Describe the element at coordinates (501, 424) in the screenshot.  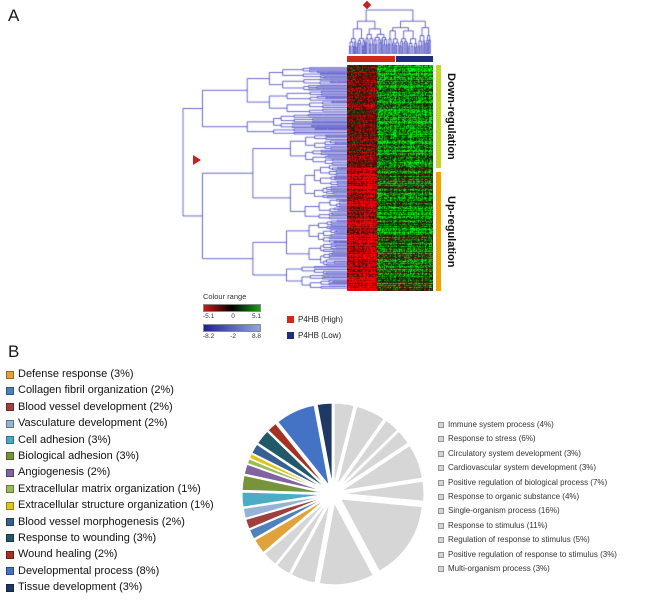
I see `legend-label: Immune system process (4%)` at that location.